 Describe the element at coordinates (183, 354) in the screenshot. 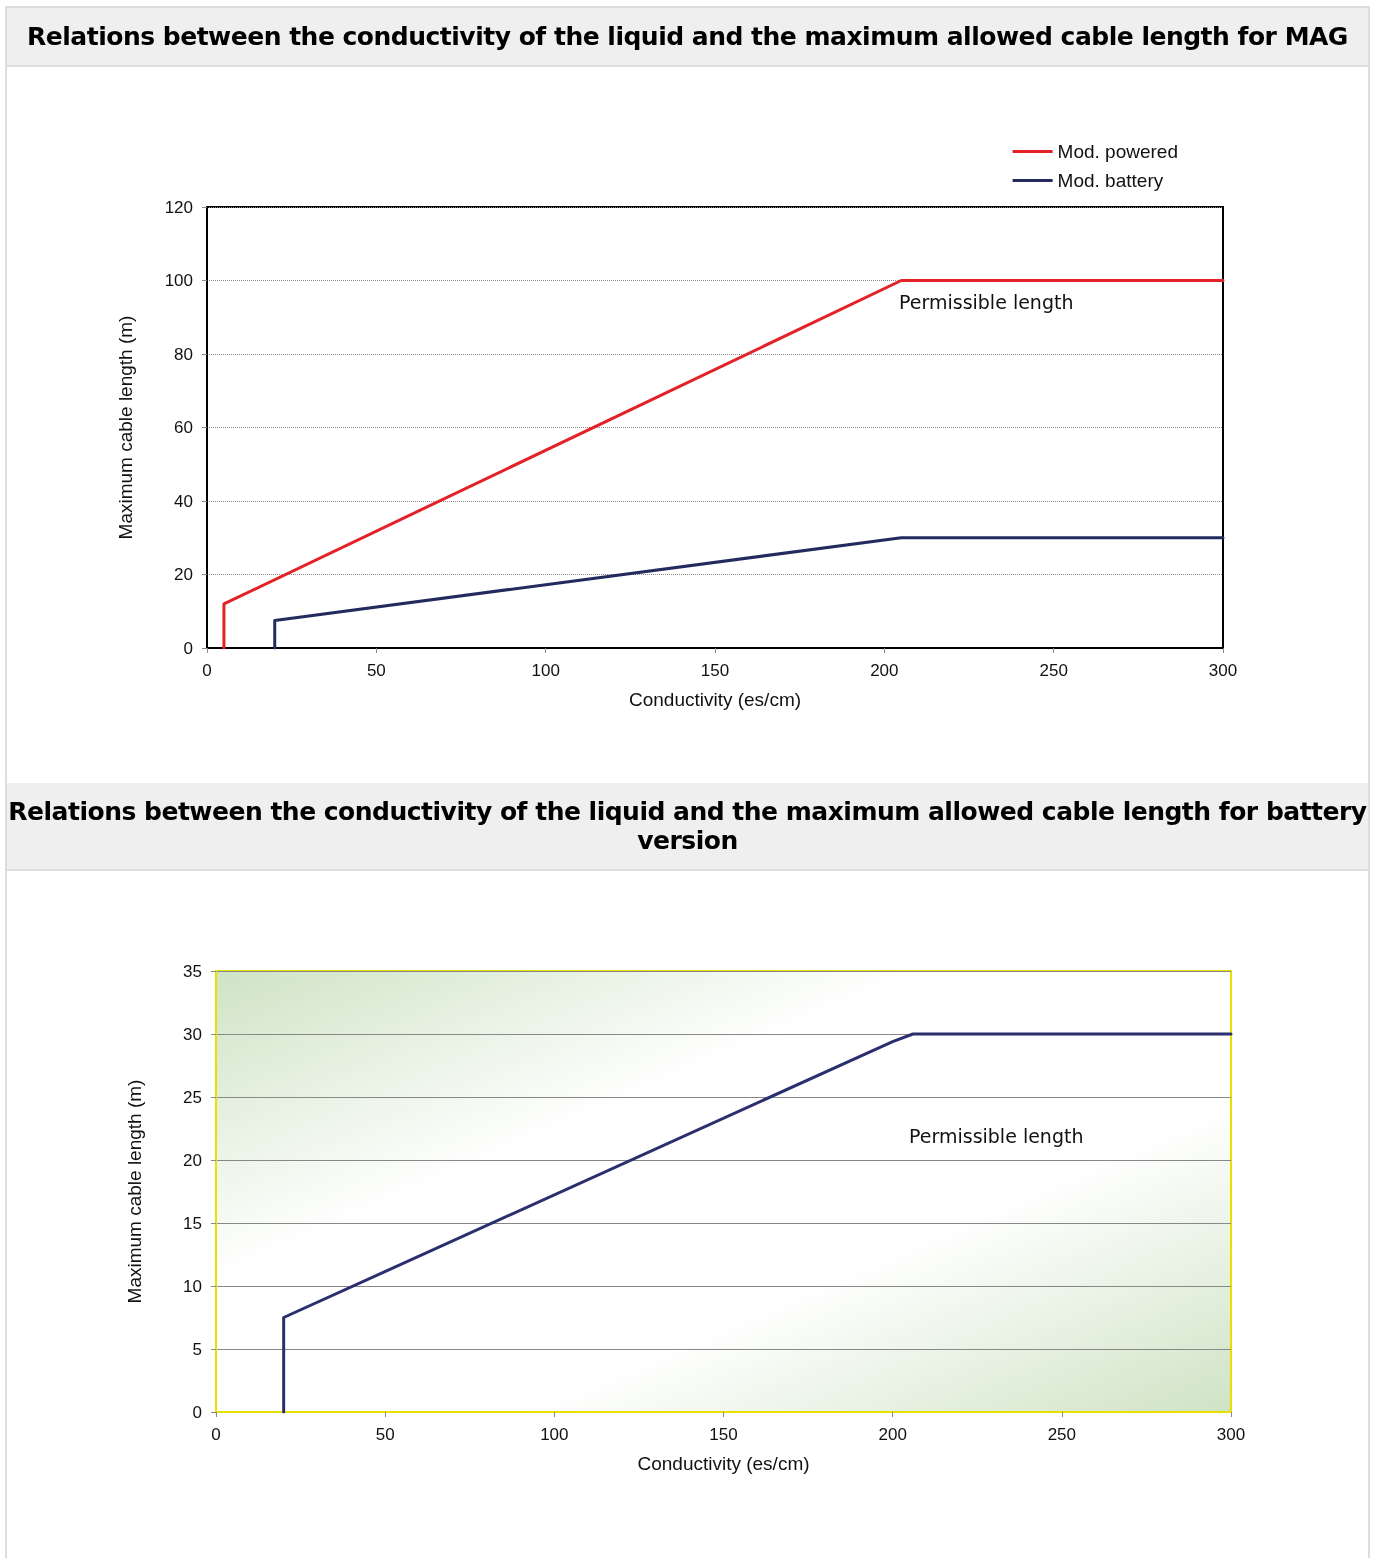

I see `y-tick-label: 80` at that location.